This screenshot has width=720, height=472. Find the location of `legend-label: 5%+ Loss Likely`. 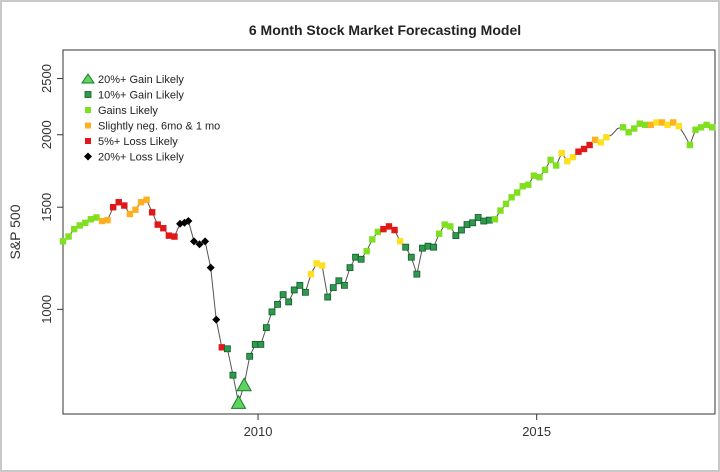

legend-label: 5%+ Loss Likely is located at coordinates (138, 142).